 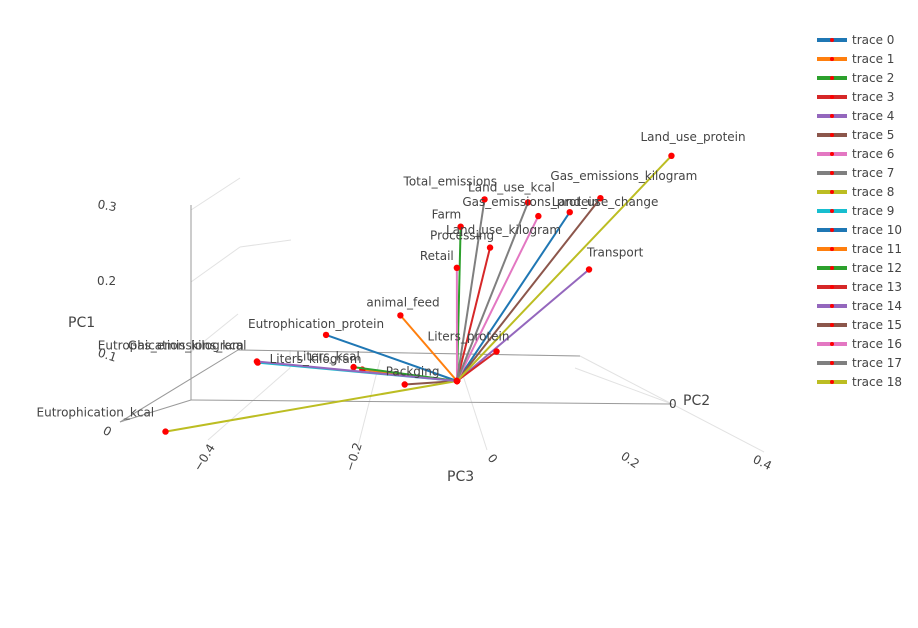 What do you see at coordinates (873, 173) in the screenshot?
I see `legend-label: trace 7` at bounding box center [873, 173].